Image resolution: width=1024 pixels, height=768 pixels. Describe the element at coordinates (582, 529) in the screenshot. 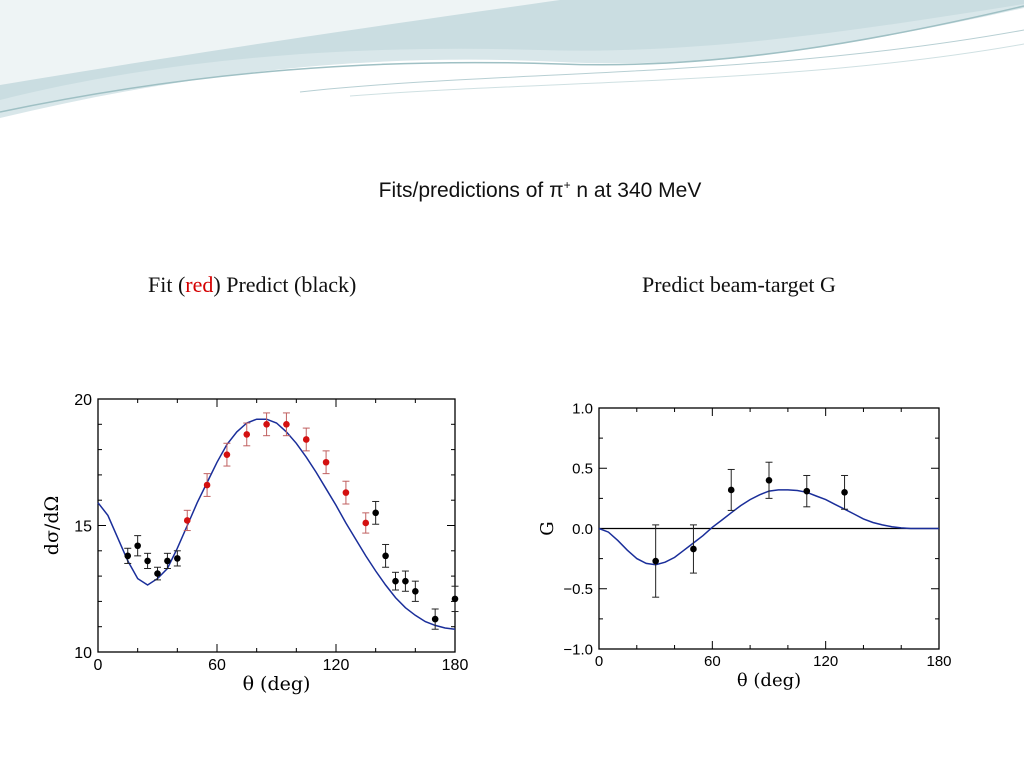

I see `y-tick-label: 0.0` at that location.